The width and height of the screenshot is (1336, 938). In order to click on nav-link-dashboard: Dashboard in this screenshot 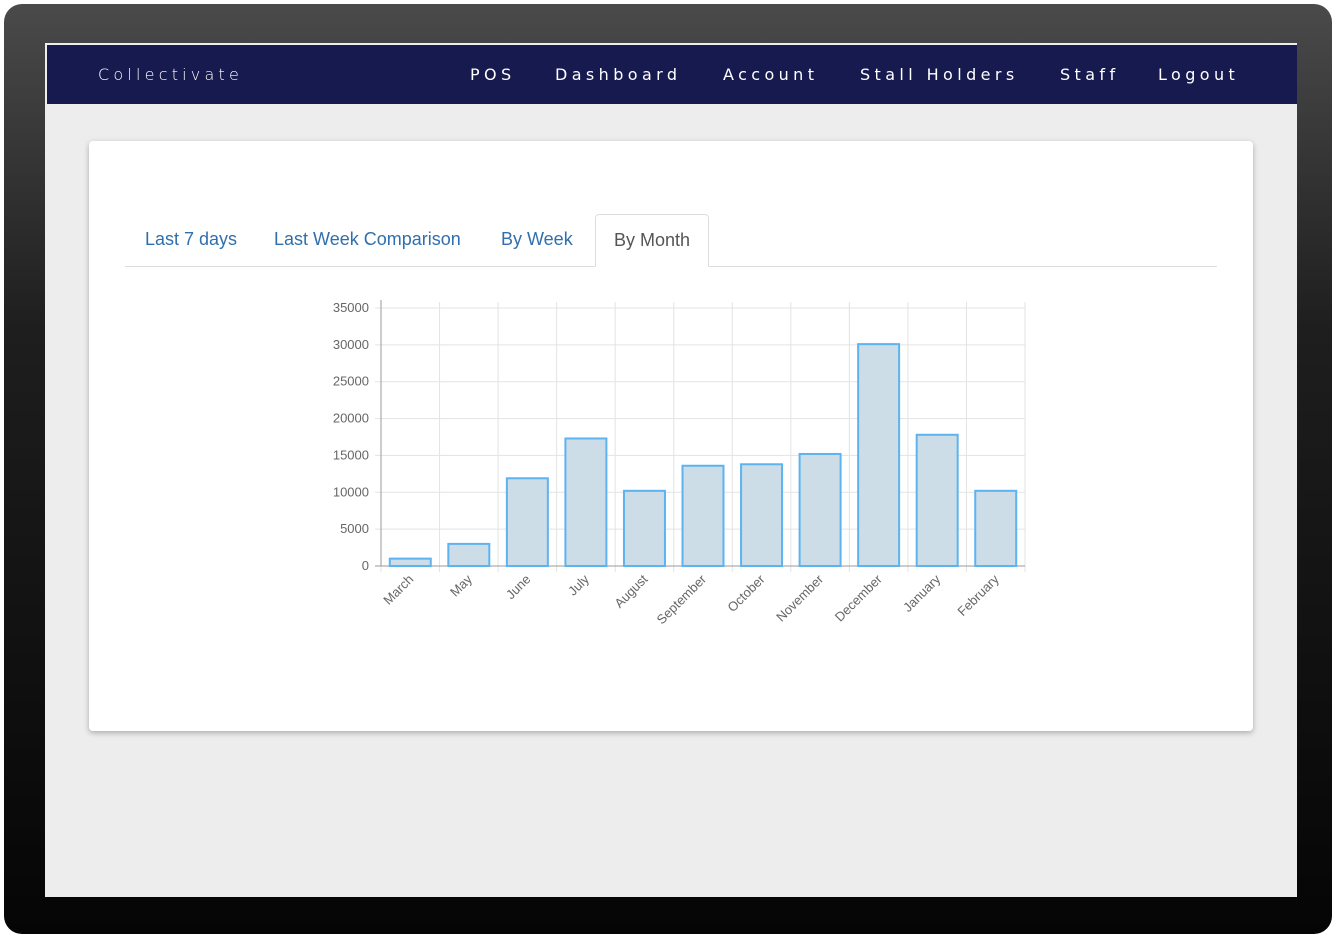, I will do `click(618, 74)`.